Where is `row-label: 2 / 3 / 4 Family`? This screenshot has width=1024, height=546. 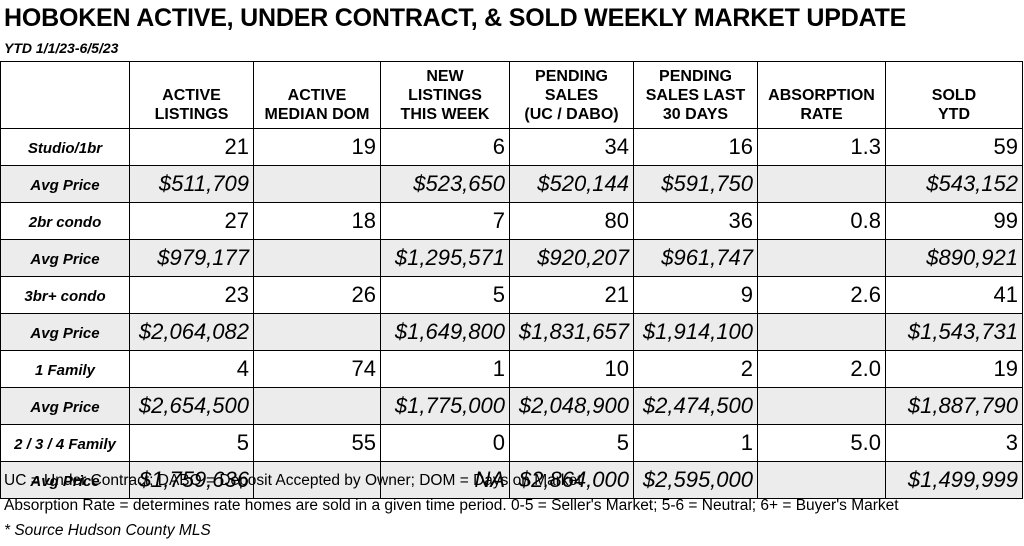 row-label: 2 / 3 / 4 Family is located at coordinates (65, 443).